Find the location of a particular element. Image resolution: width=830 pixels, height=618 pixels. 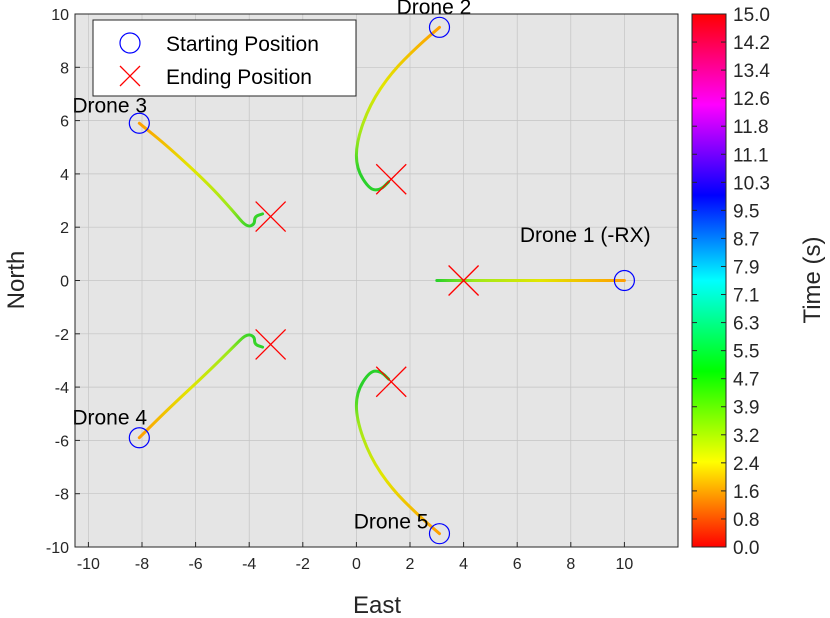

x-tick-label: 8 is located at coordinates (570, 564).